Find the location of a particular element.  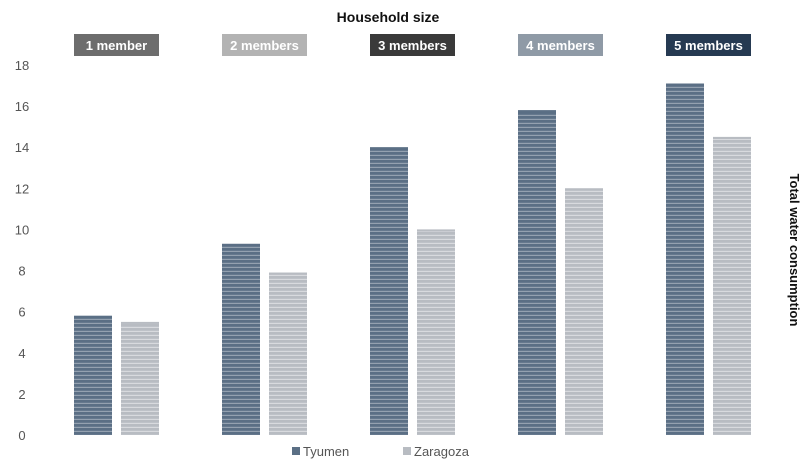

y-tick-label-10: 10 is located at coordinates (22, 229).